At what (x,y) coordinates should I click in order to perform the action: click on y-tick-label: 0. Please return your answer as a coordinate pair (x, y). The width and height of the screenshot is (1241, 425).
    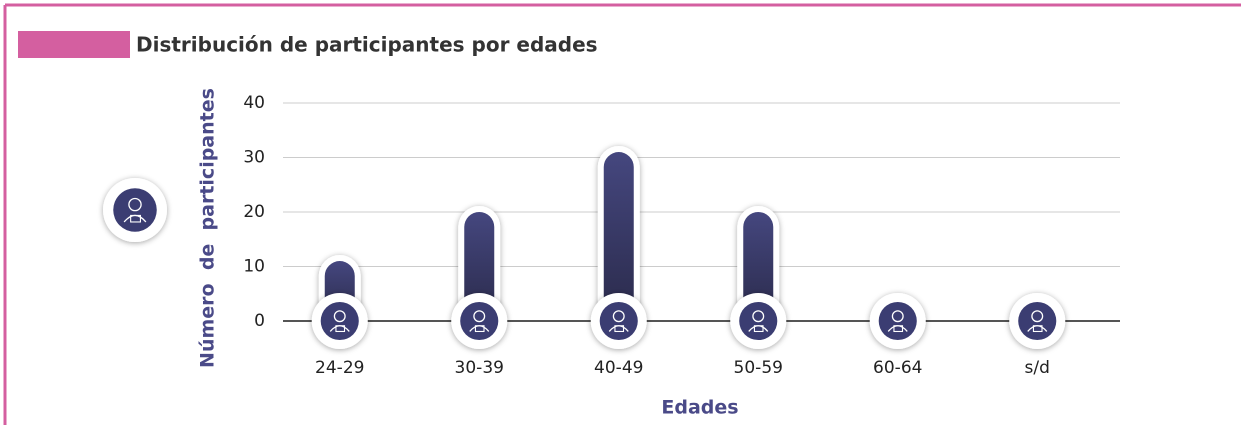
    Looking at the image, I should click on (259, 321).